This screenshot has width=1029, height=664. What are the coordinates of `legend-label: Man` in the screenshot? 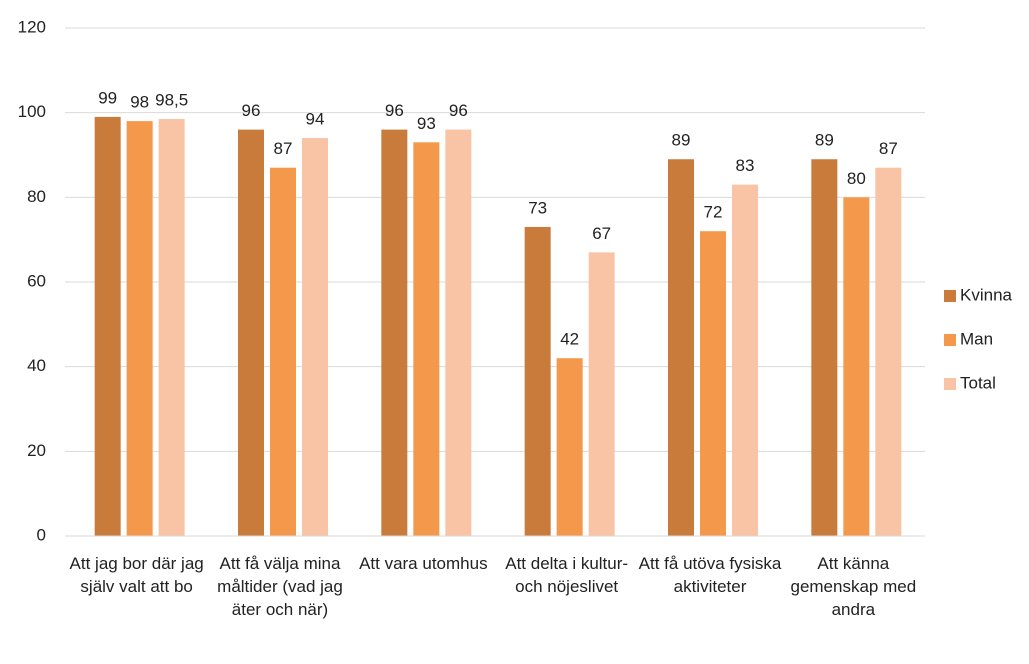 It's located at (976, 338).